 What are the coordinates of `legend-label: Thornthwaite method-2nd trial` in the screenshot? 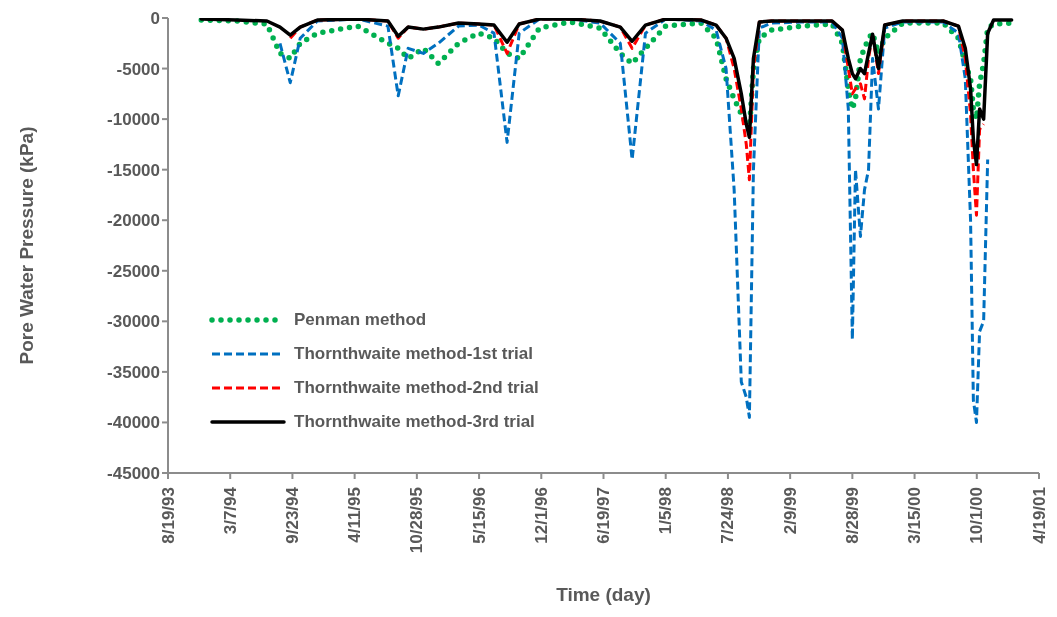 It's located at (416, 388).